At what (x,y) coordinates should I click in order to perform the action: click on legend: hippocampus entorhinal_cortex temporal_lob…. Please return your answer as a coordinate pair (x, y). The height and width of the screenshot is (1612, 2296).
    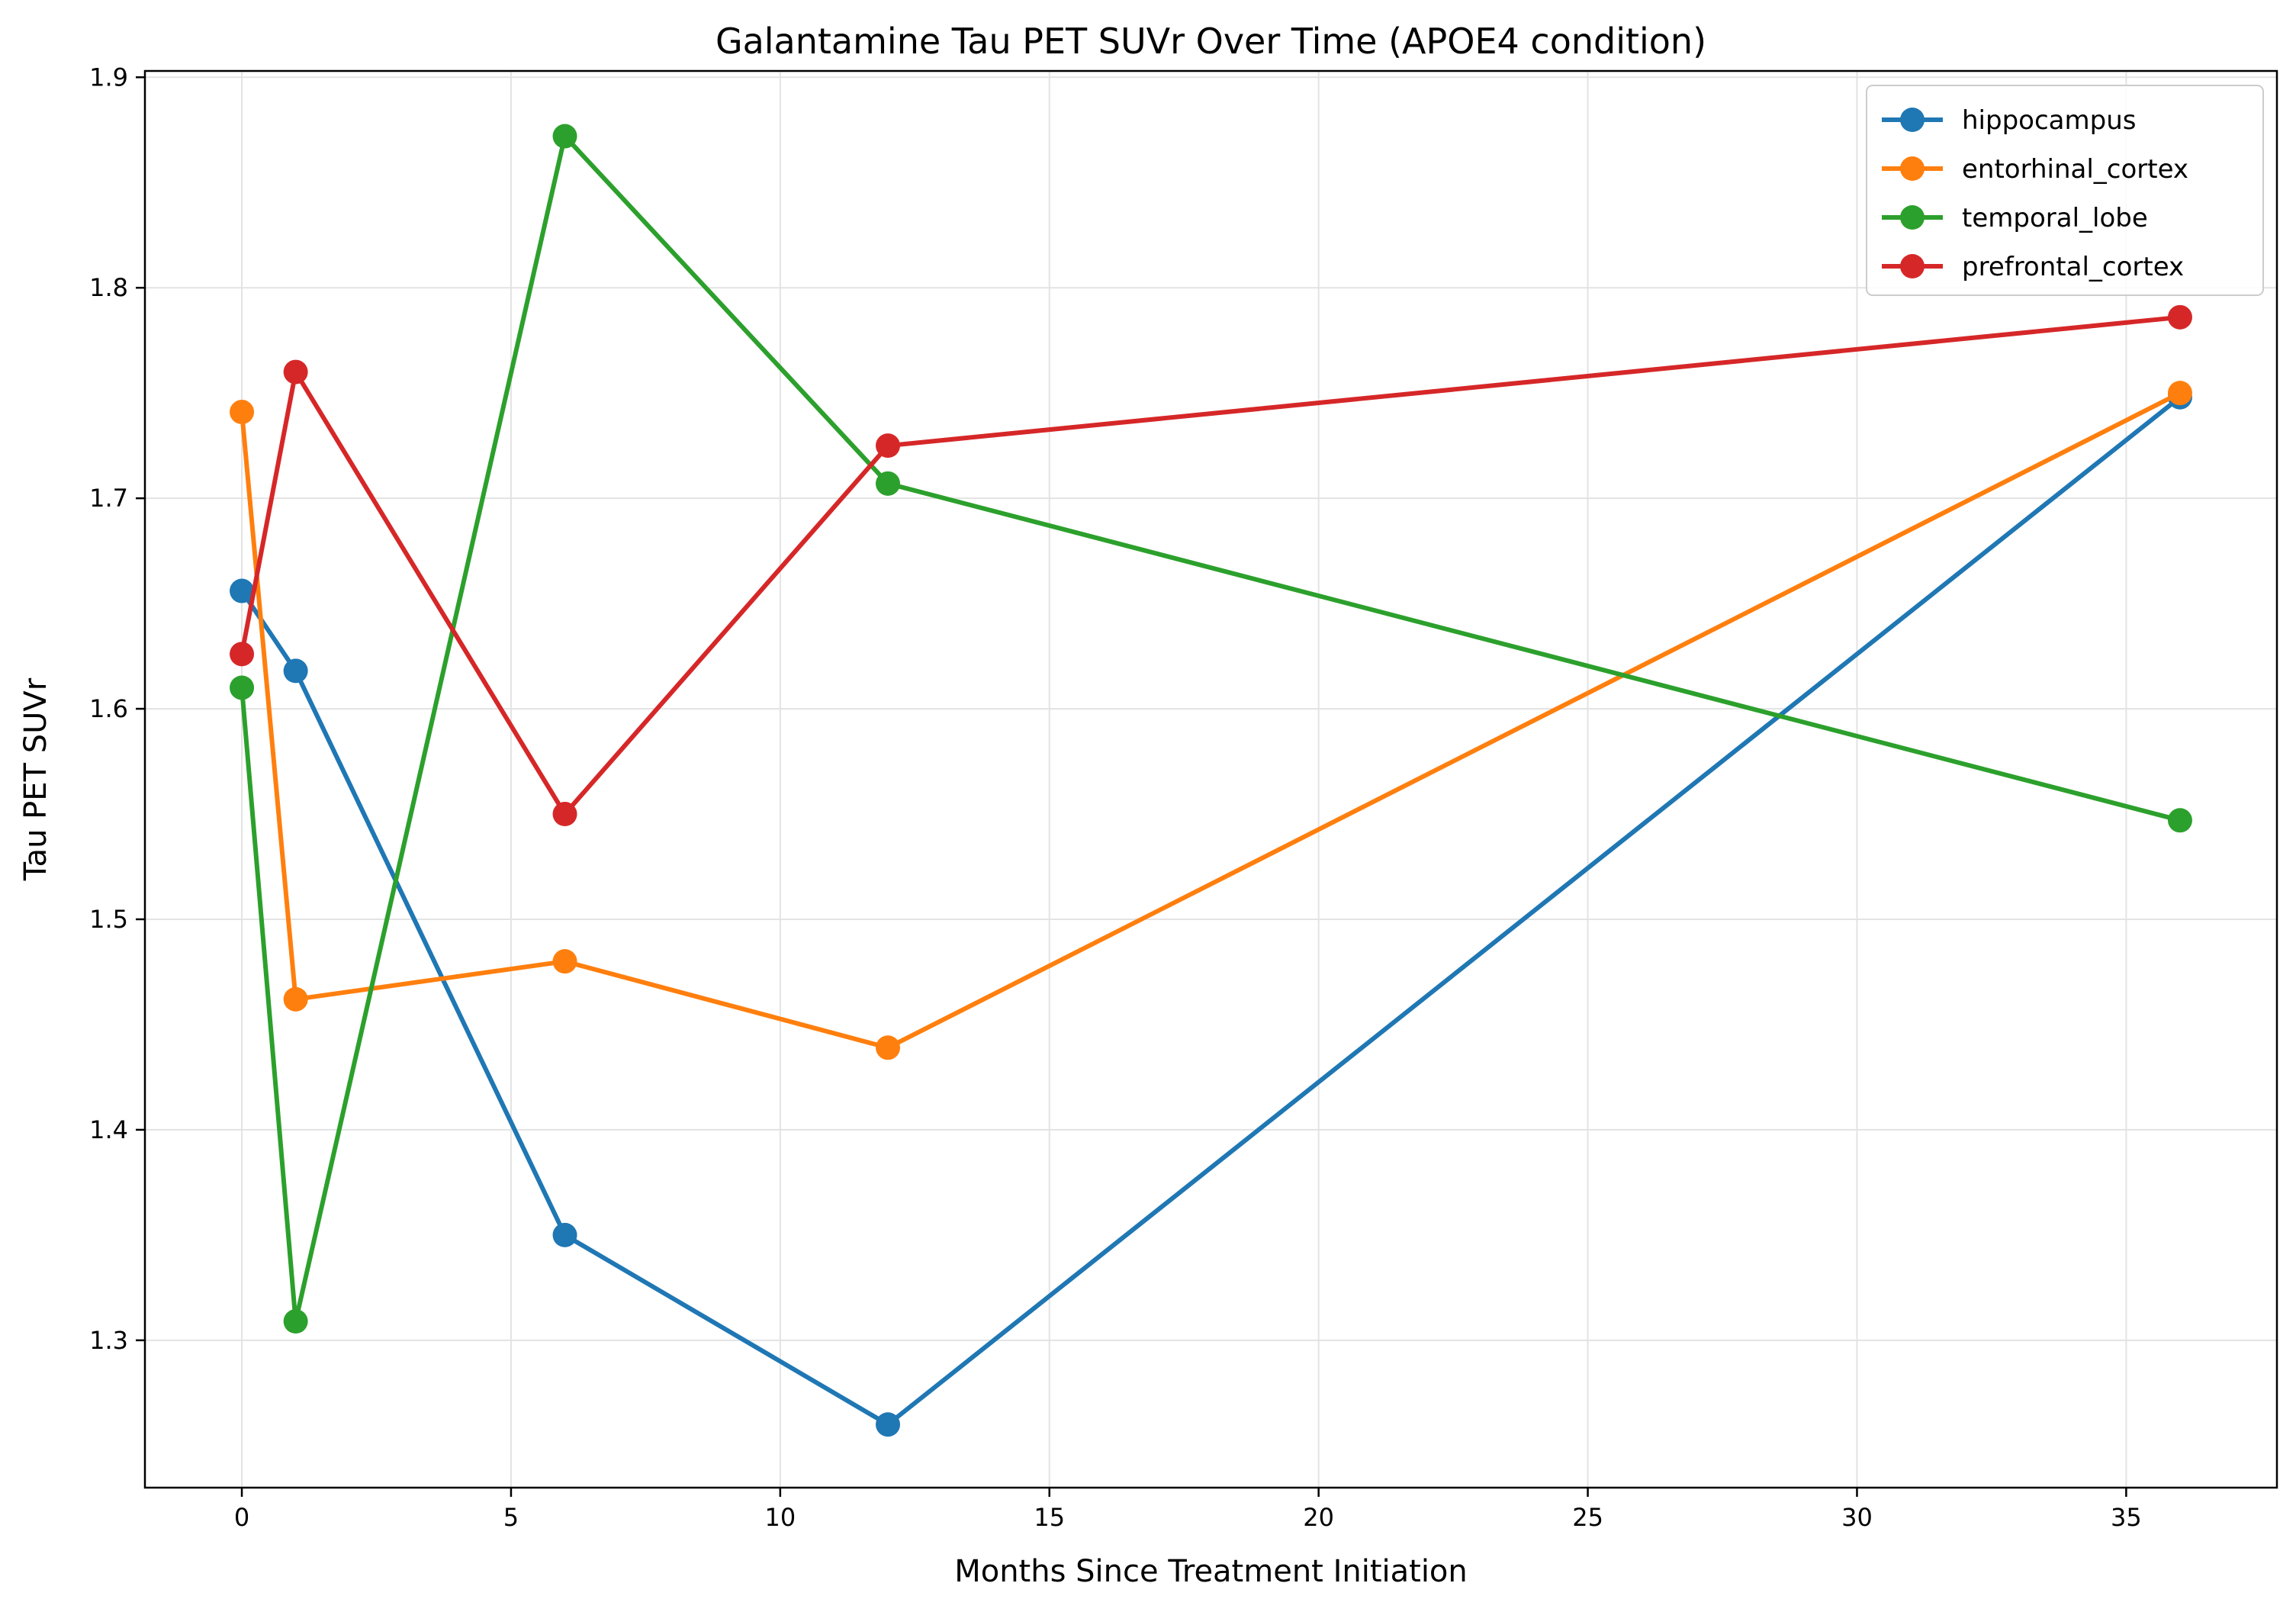
    Looking at the image, I should click on (2065, 190).